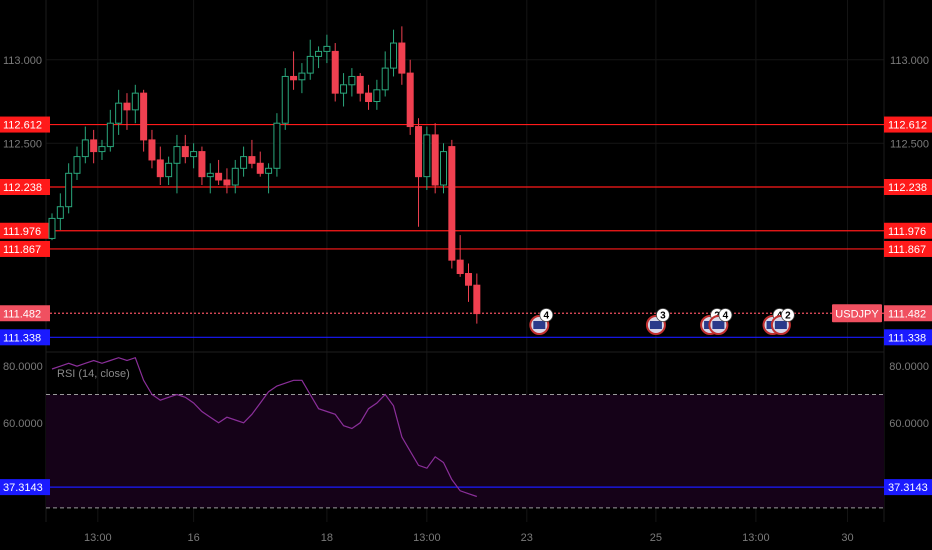 This screenshot has width=932, height=550. What do you see at coordinates (264, 427) in the screenshot?
I see `rsi-line` at bounding box center [264, 427].